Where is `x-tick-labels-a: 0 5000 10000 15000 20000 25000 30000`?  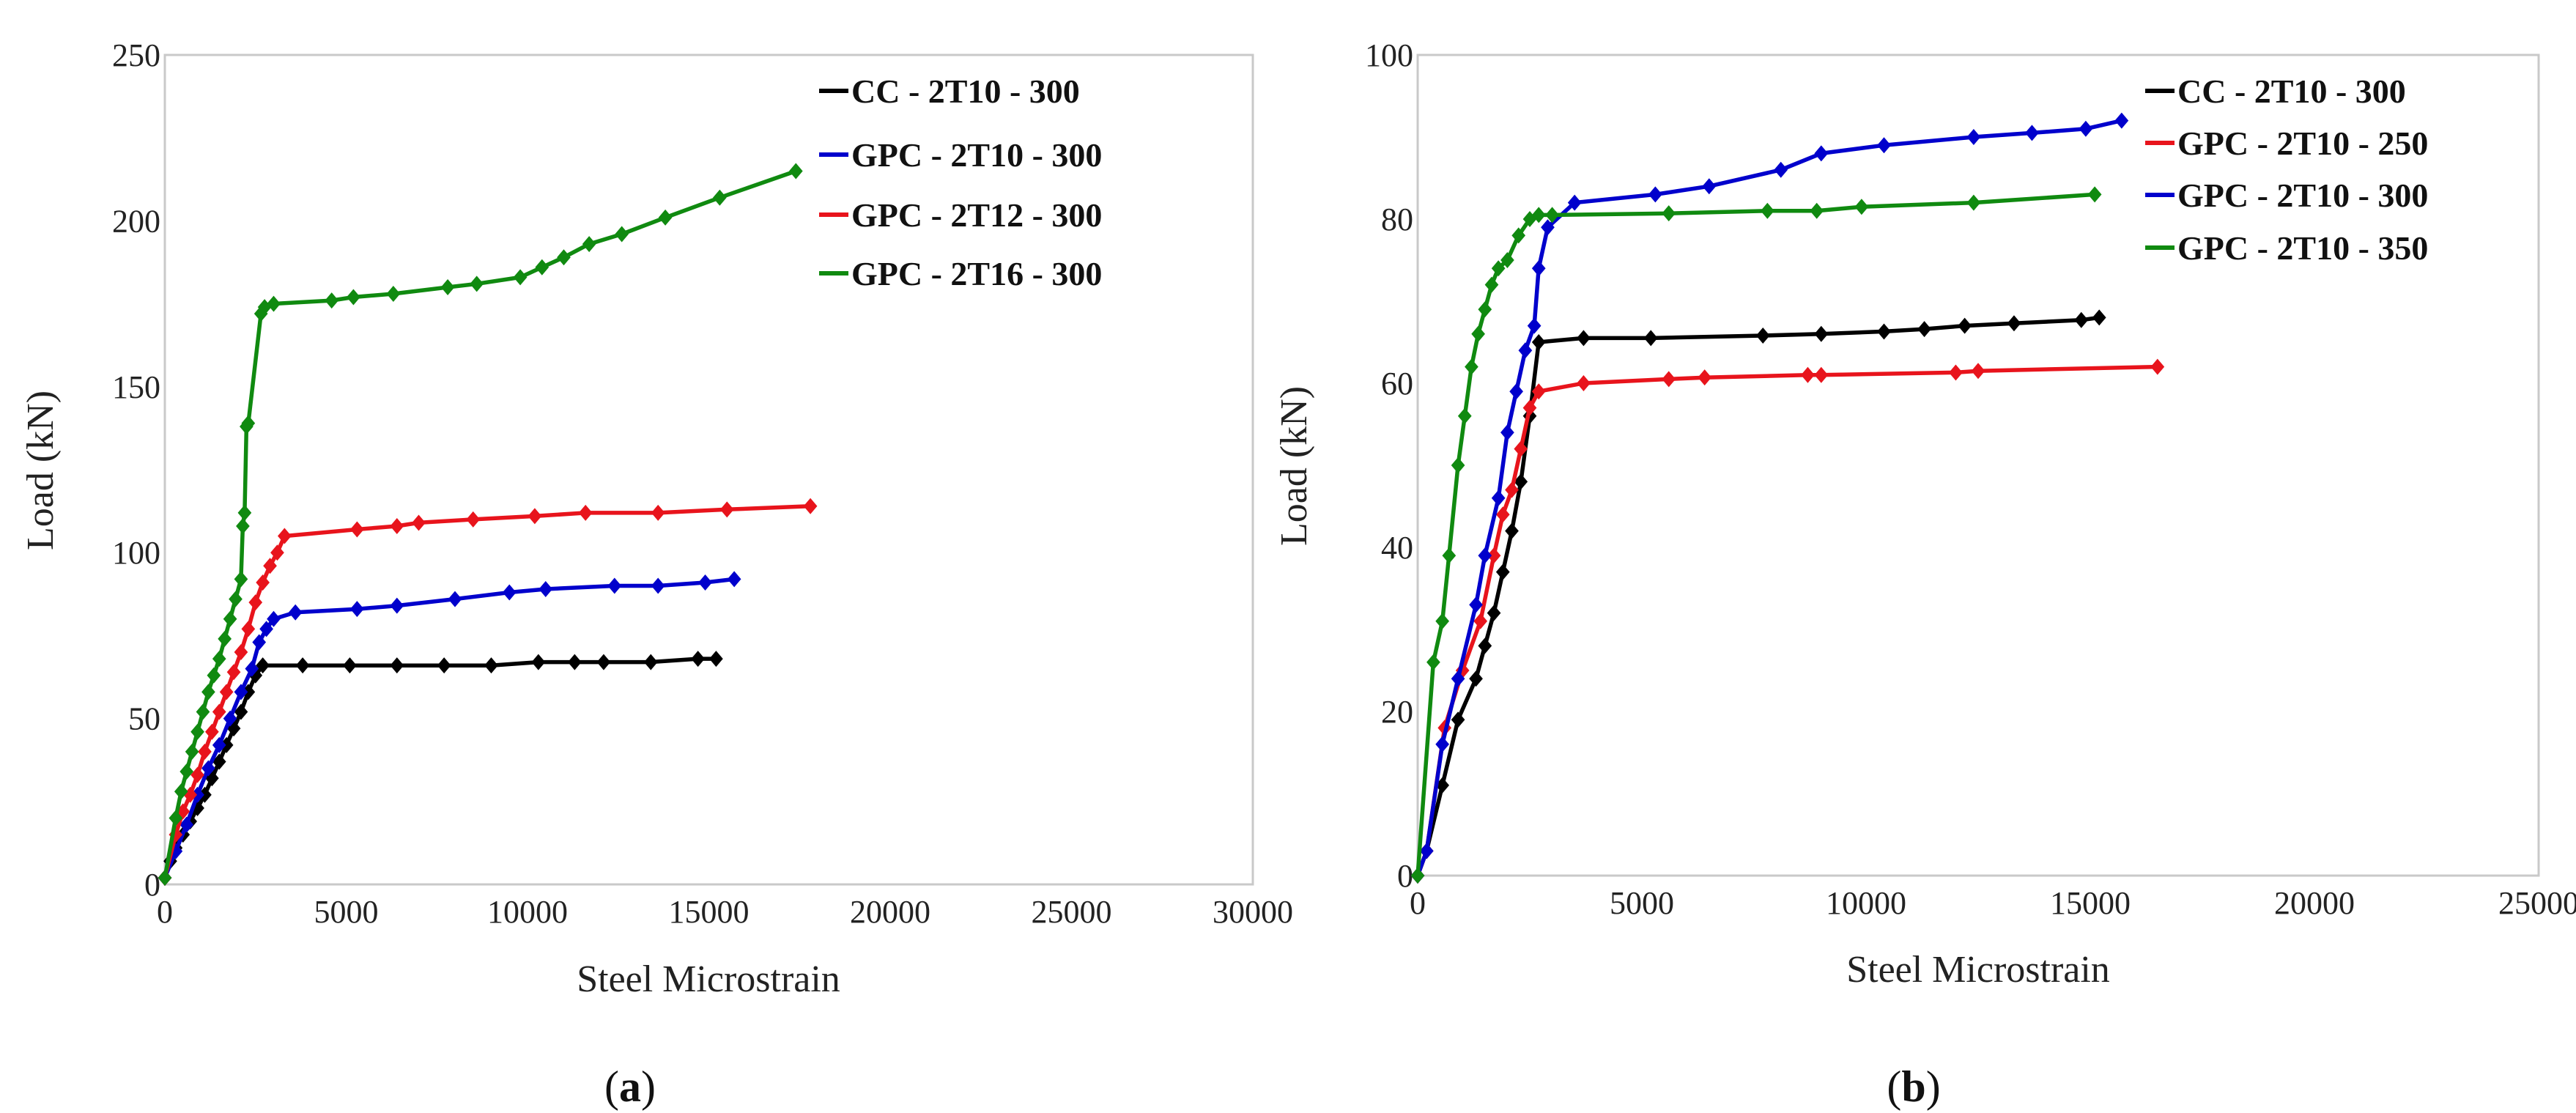
x-tick-labels-a: 0 5000 10000 15000 20000 25000 30000 is located at coordinates (725, 912).